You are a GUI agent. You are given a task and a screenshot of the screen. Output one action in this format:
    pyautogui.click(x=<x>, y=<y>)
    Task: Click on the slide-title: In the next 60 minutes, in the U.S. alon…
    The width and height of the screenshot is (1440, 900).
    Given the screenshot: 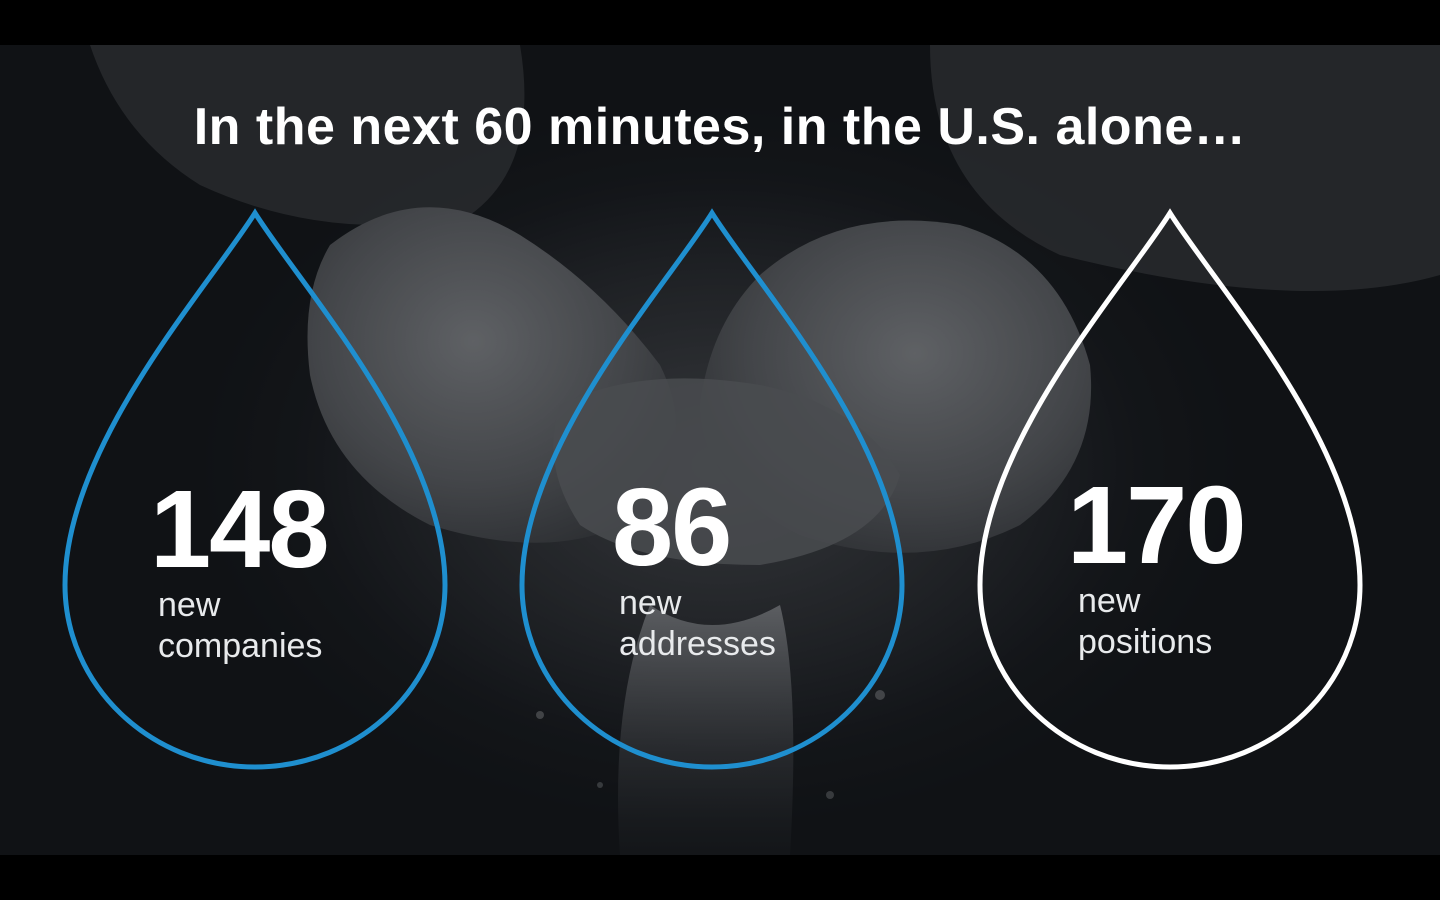 What is the action you would take?
    pyautogui.click(x=720, y=127)
    